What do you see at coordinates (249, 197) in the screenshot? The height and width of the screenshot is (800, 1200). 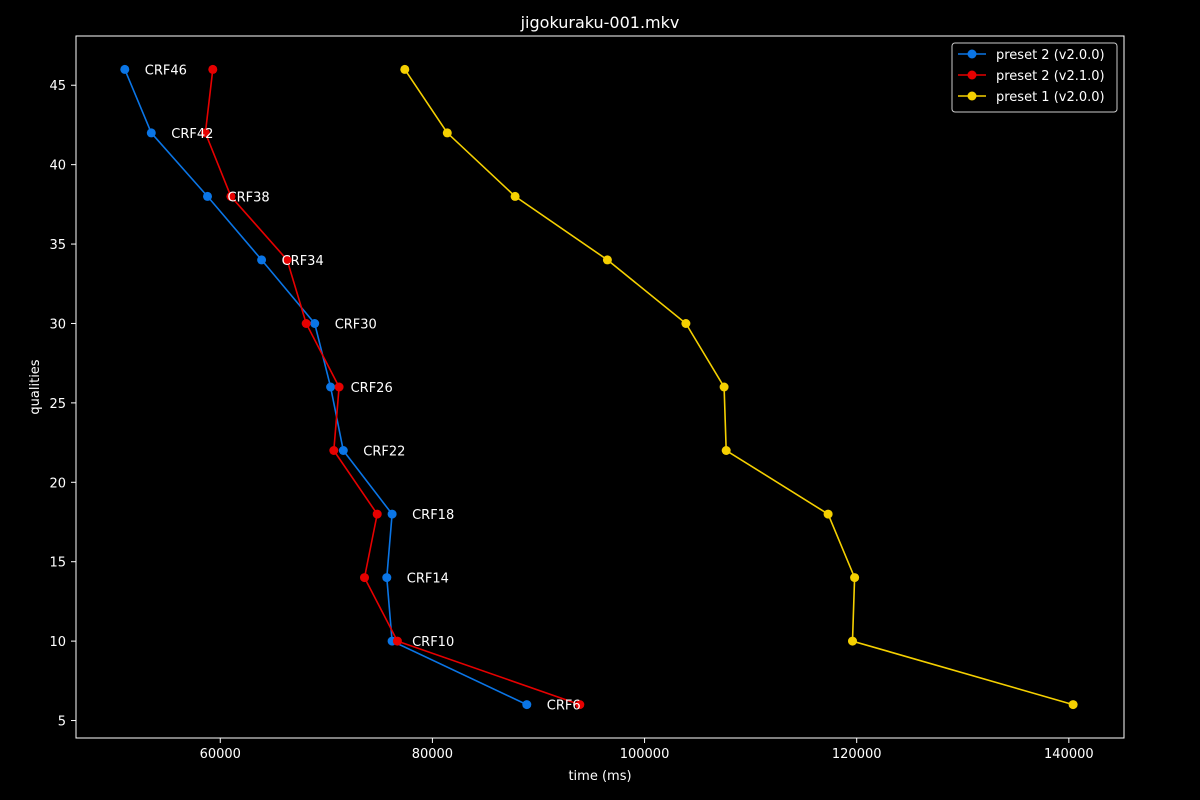 I see `point-label: CRF38` at bounding box center [249, 197].